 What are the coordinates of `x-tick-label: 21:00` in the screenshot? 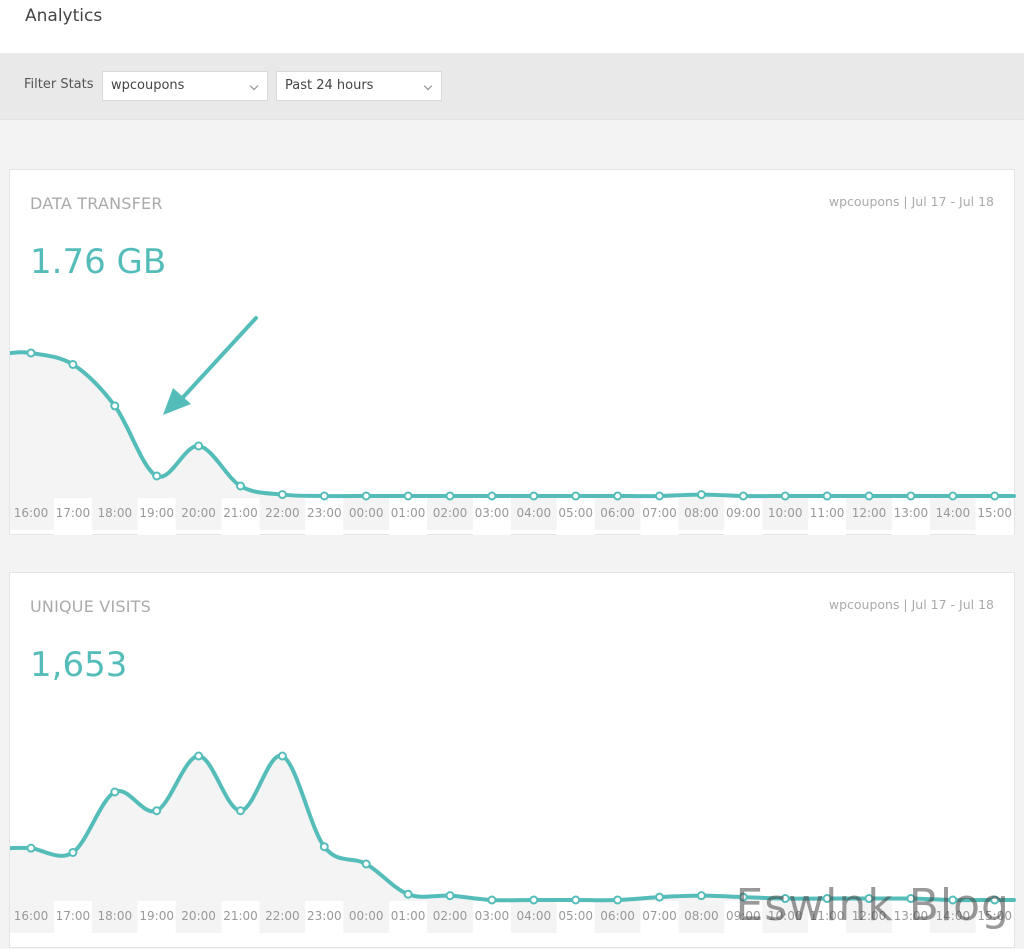 It's located at (240, 513).